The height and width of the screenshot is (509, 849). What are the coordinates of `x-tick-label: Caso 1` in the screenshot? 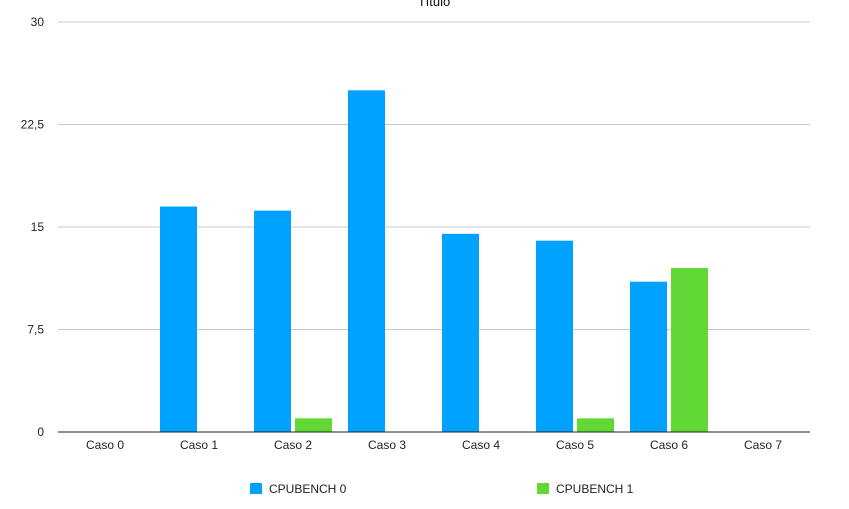 It's located at (199, 445).